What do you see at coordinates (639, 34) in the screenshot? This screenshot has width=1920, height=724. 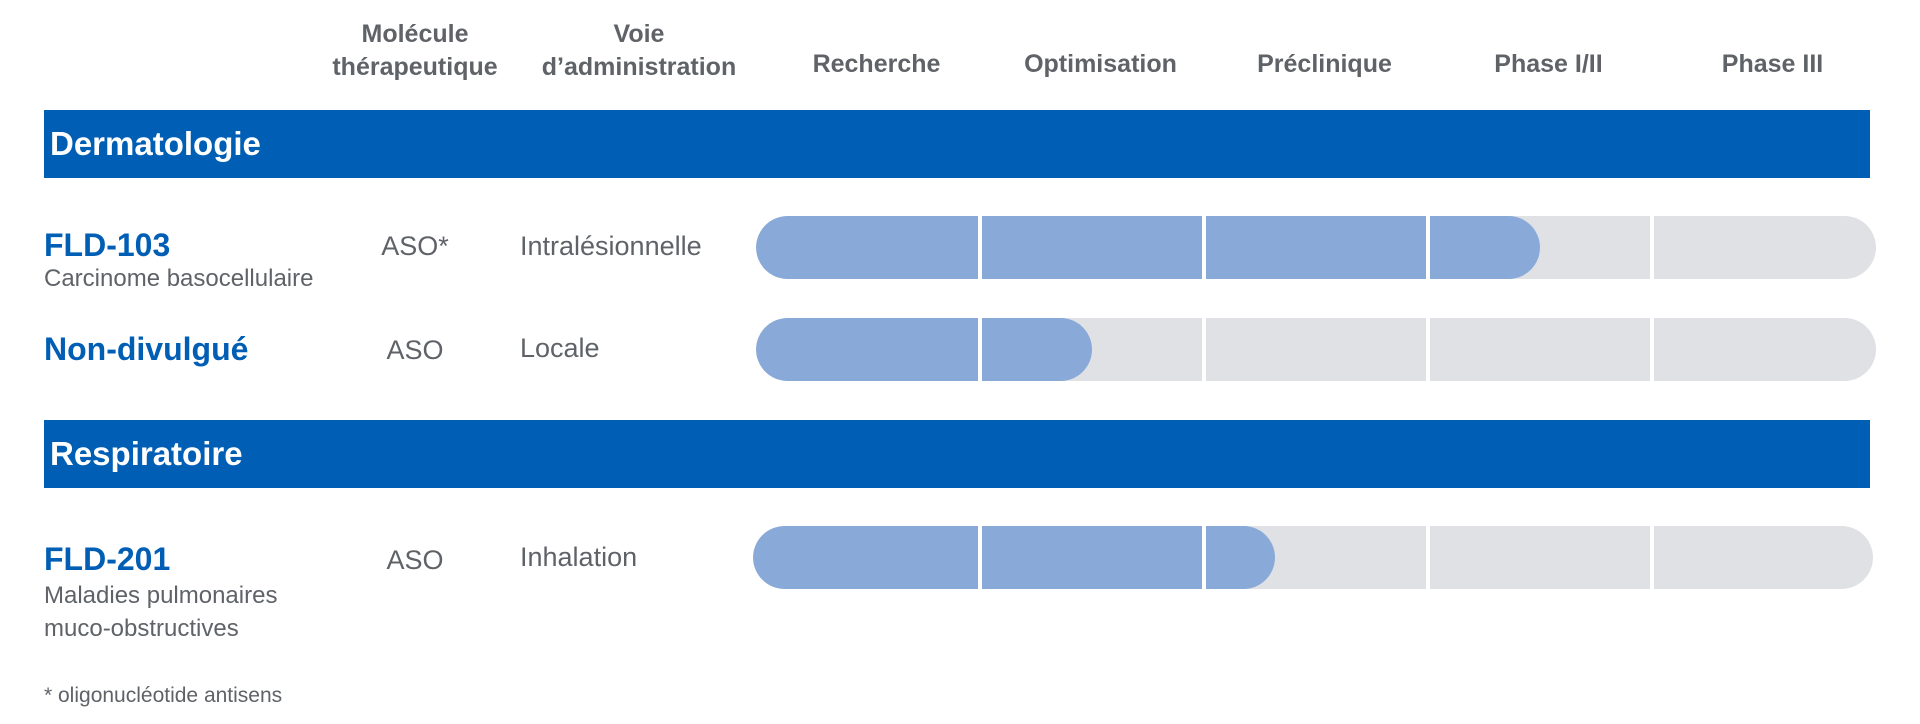 I see `route-header-line-1: Voie` at bounding box center [639, 34].